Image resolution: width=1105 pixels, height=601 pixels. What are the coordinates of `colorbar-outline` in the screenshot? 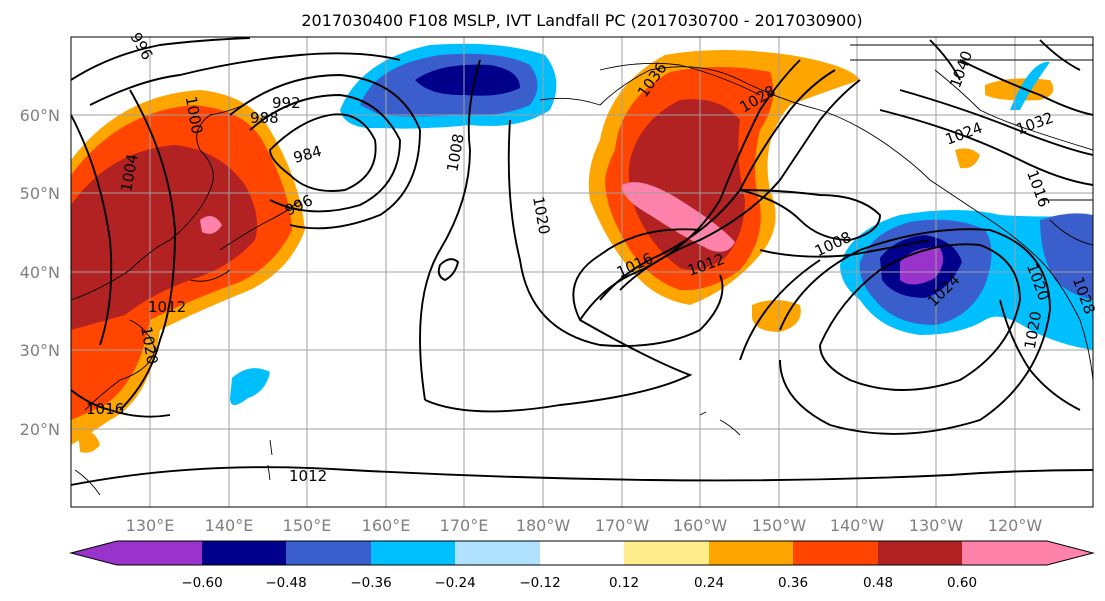 It's located at (582, 553).